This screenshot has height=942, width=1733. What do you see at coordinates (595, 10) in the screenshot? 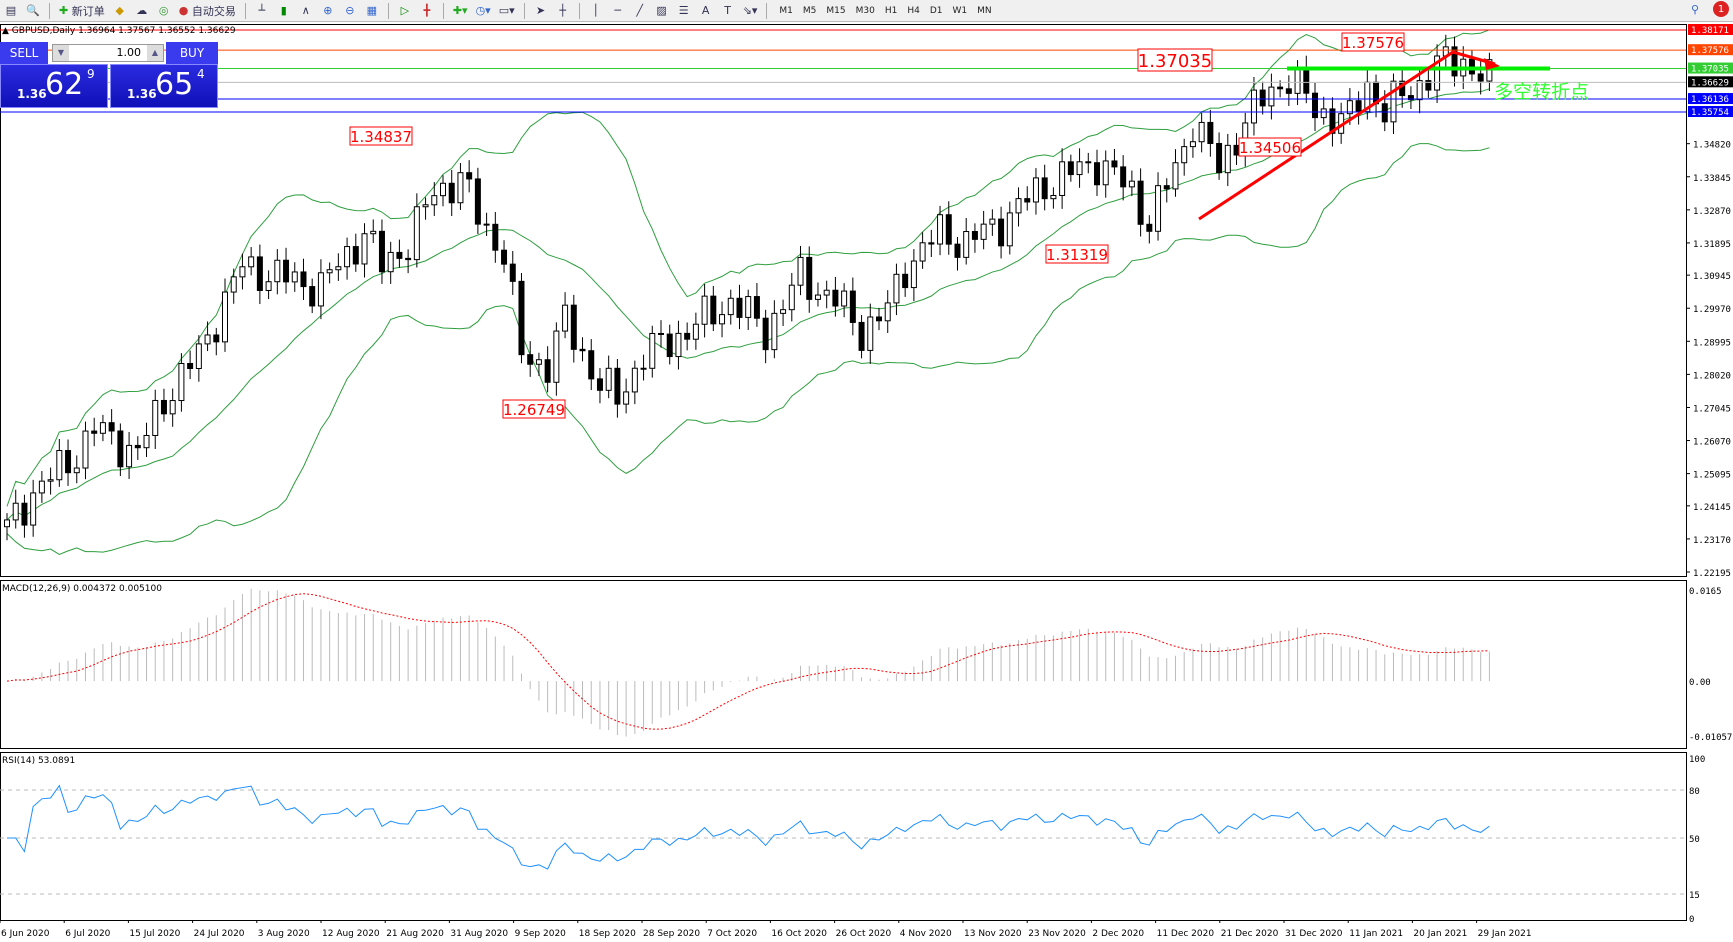
I see `vertical-line-icon: │` at bounding box center [595, 10].